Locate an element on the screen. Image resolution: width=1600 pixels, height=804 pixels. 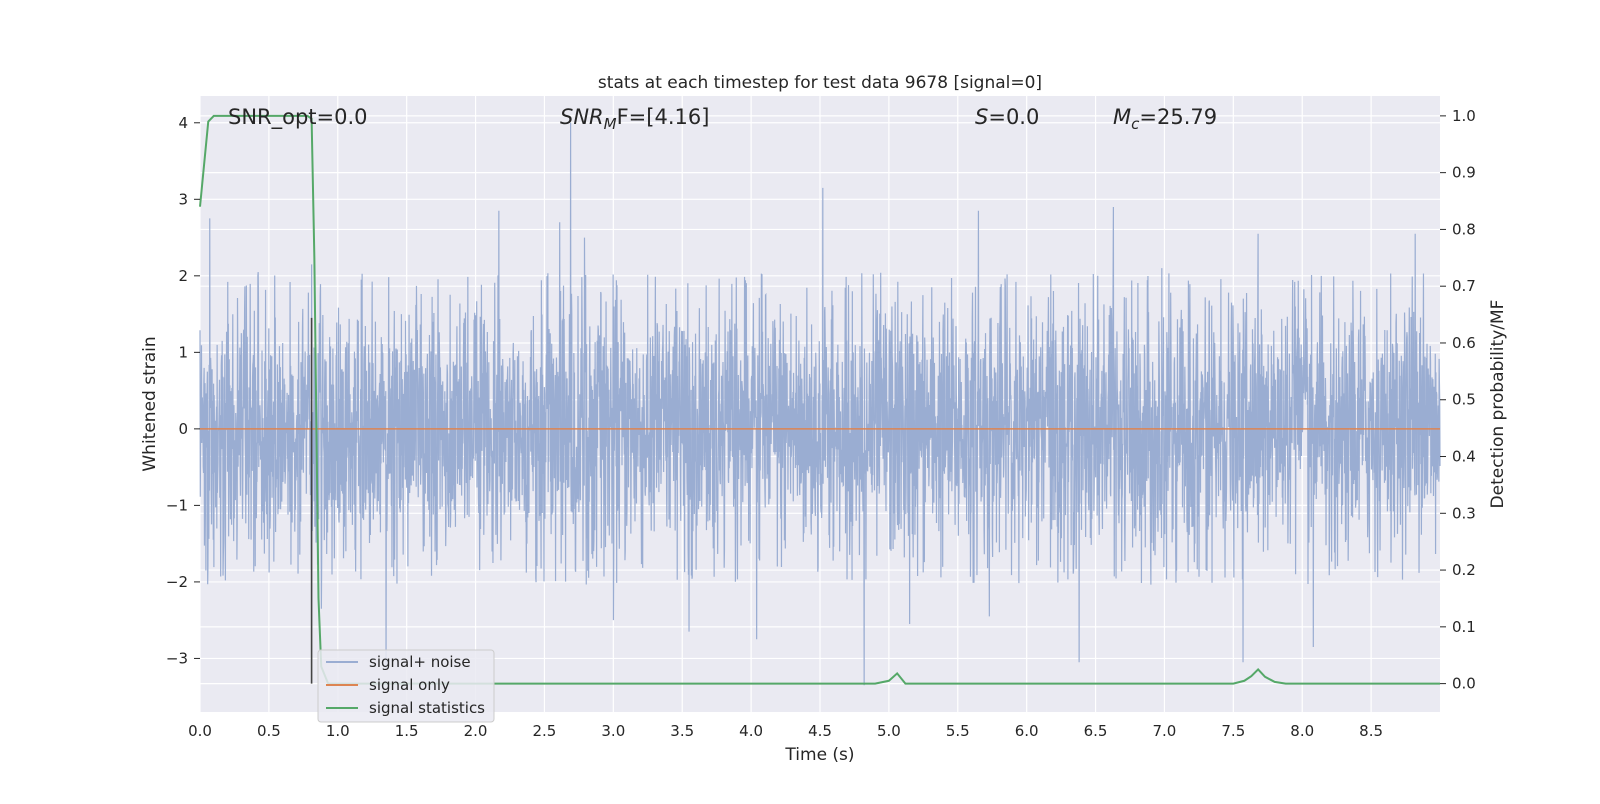
annotation-snr-mf-sub: M is located at coordinates (610, 124).